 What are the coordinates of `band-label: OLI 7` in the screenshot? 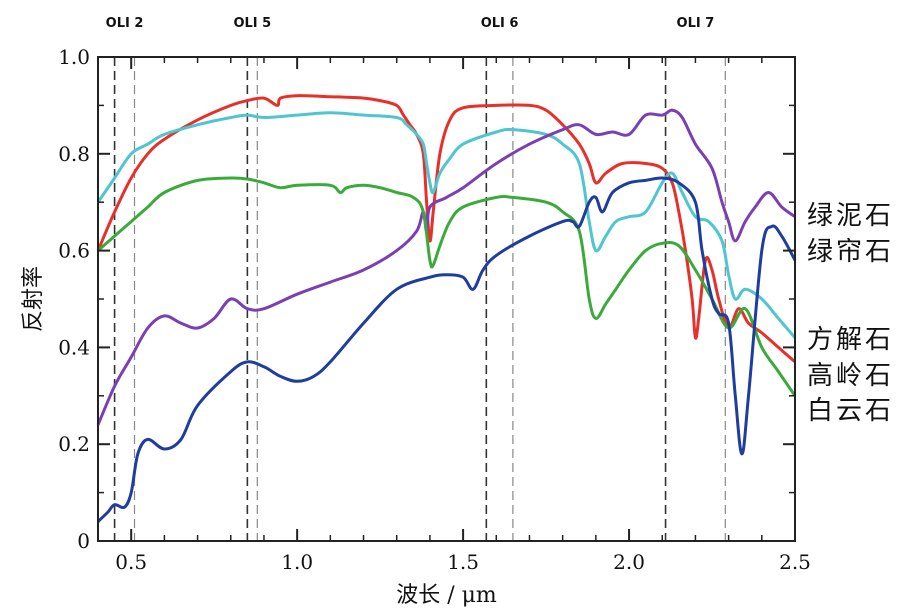 It's located at (696, 23).